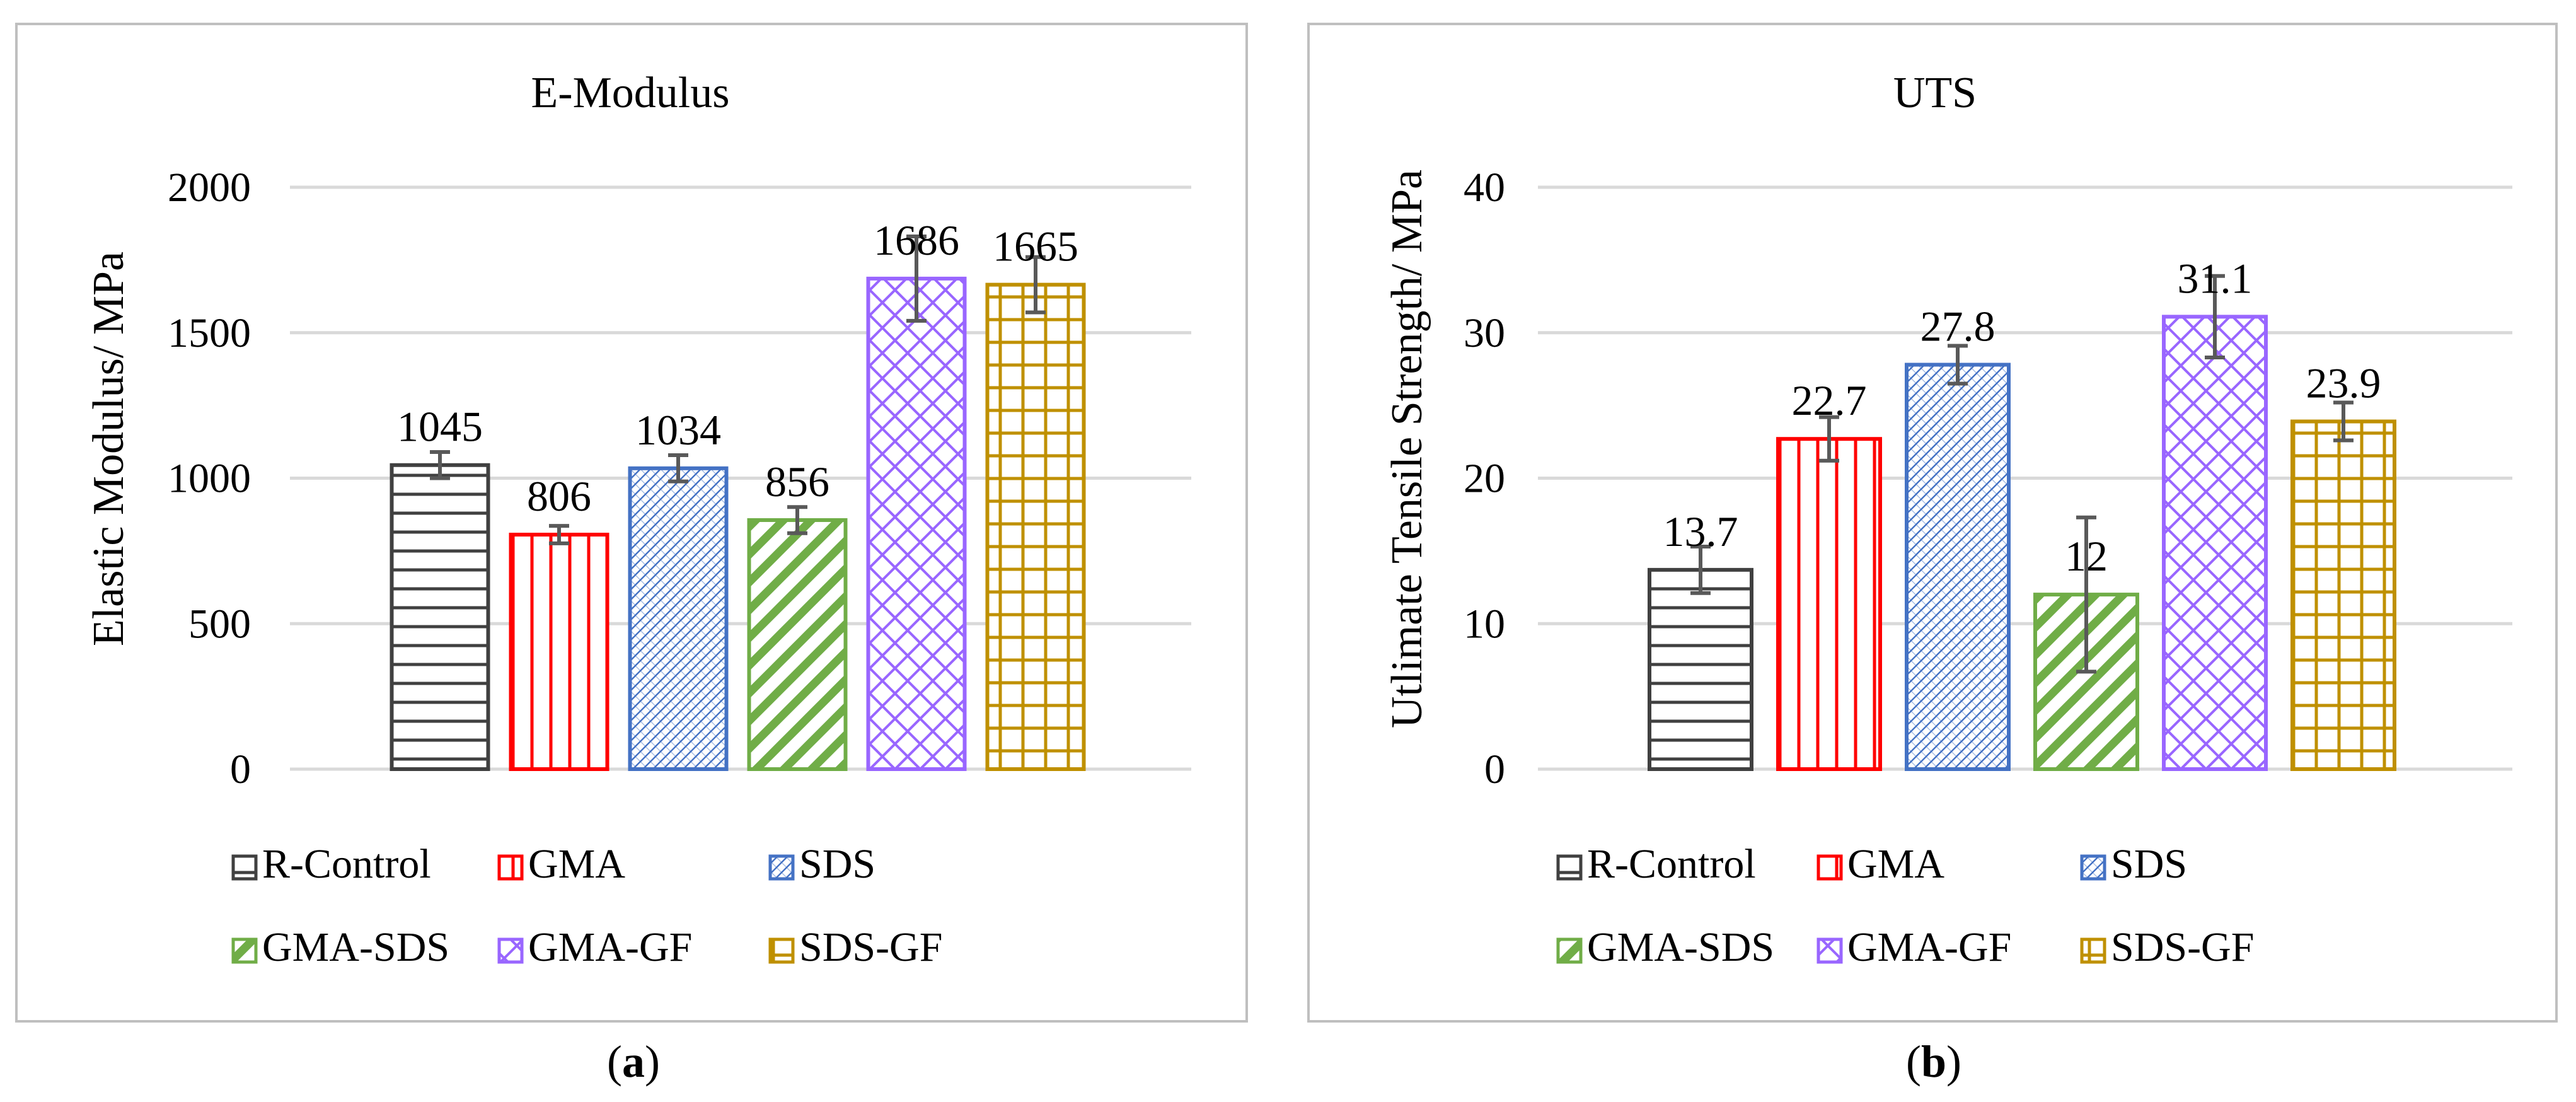  What do you see at coordinates (1701, 531) in the screenshot?
I see `data-label: 13.7` at bounding box center [1701, 531].